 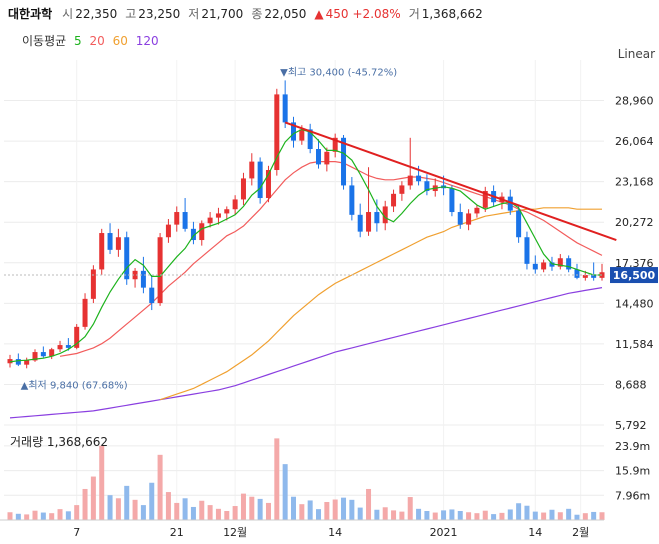 What do you see at coordinates (631, 384) in the screenshot?
I see `price-tick-label: 8,688` at bounding box center [631, 384].